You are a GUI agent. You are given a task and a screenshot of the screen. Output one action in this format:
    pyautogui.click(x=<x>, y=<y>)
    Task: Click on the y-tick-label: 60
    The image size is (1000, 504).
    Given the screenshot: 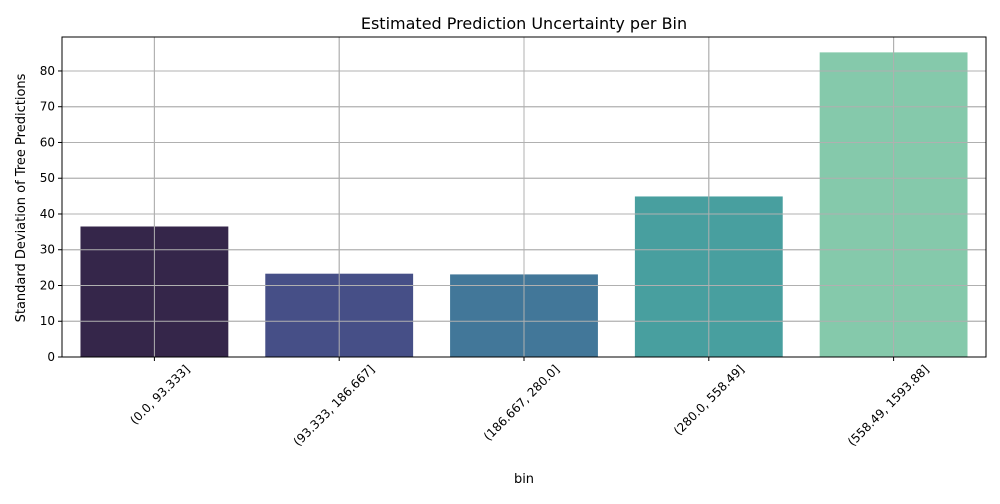 What is the action you would take?
    pyautogui.click(x=47, y=142)
    